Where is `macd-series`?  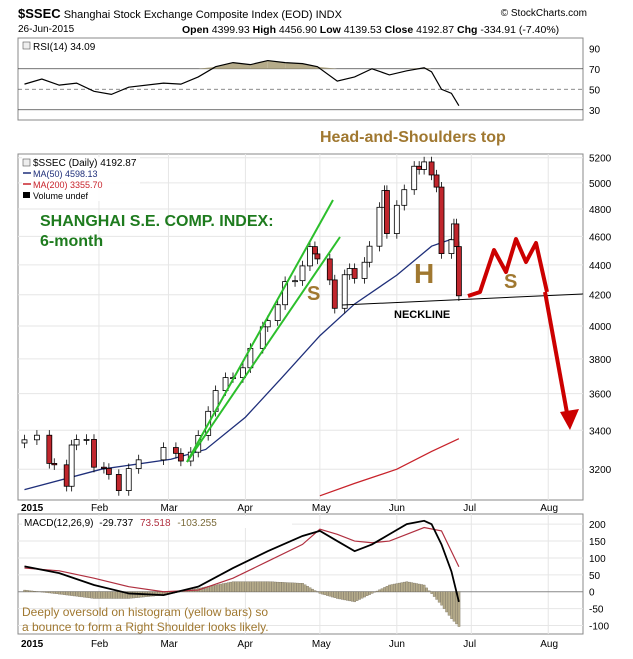
macd-series is located at coordinates (242, 561).